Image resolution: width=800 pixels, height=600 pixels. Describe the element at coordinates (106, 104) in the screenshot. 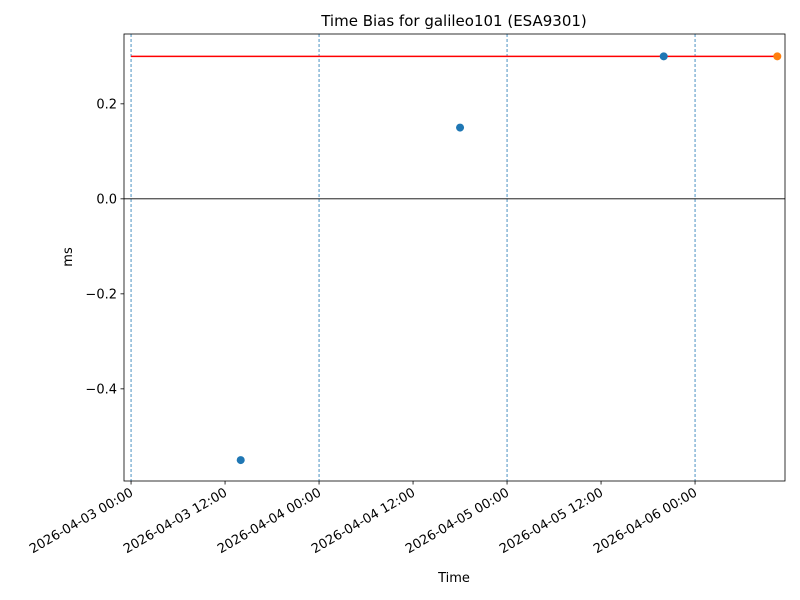

I see `y-tick-label: 0.2` at that location.